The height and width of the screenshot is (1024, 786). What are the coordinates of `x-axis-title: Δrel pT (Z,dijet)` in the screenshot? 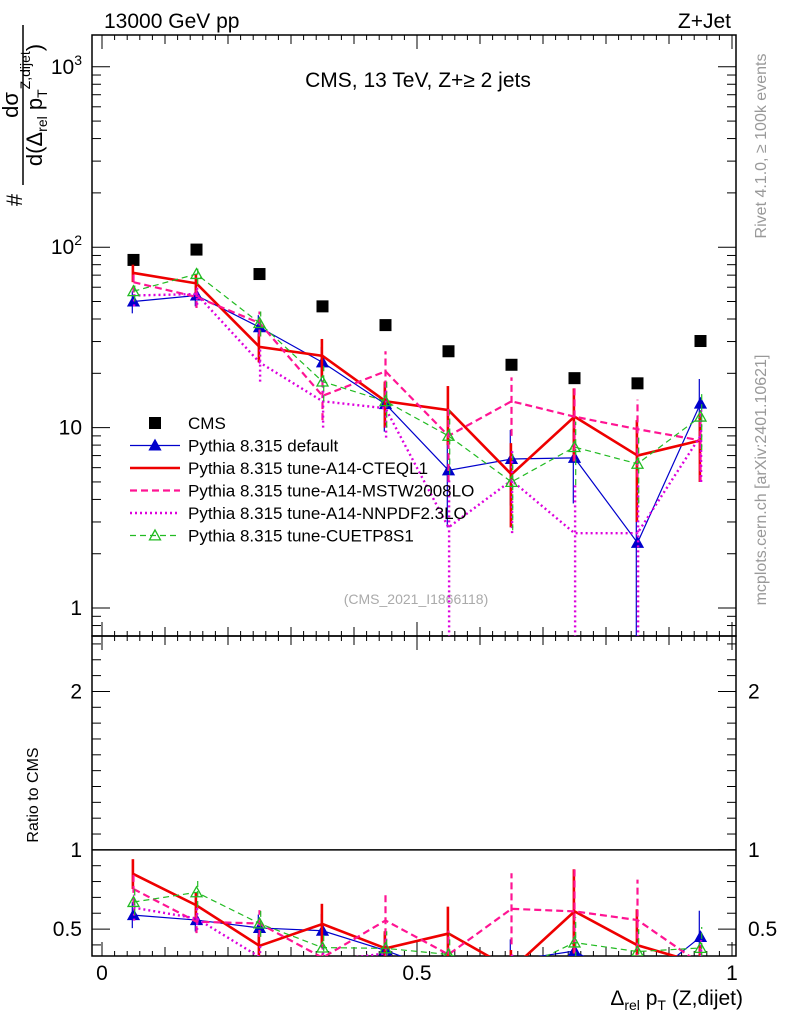 It's located at (676, 1000).